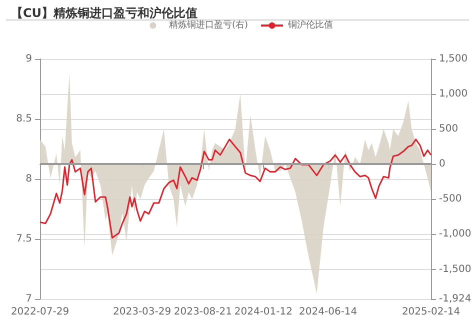 The height and width of the screenshot is (322, 475). Describe the element at coordinates (142, 312) in the screenshot. I see `x-tick-label: 2023-03-29` at that location.